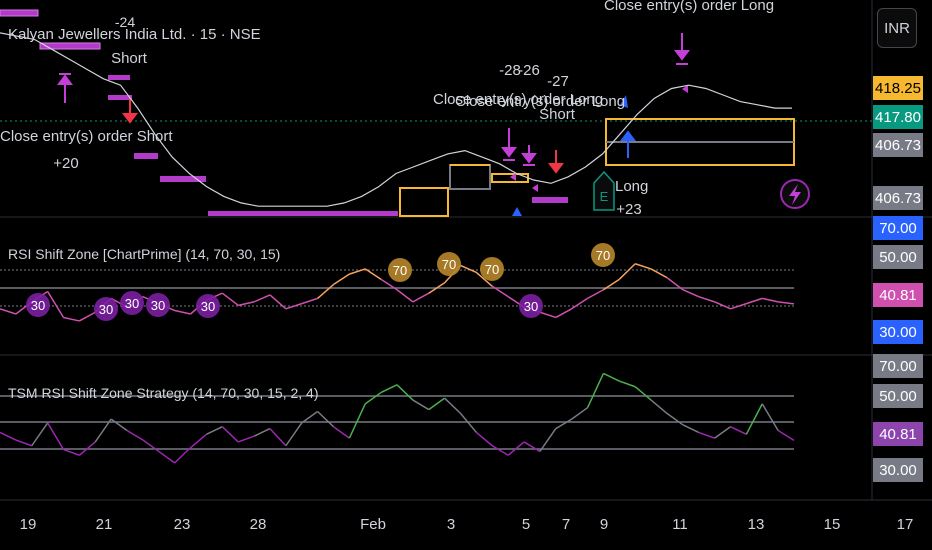 This screenshot has width=932, height=550. I want to click on time-axis-label: 19, so click(28, 524).